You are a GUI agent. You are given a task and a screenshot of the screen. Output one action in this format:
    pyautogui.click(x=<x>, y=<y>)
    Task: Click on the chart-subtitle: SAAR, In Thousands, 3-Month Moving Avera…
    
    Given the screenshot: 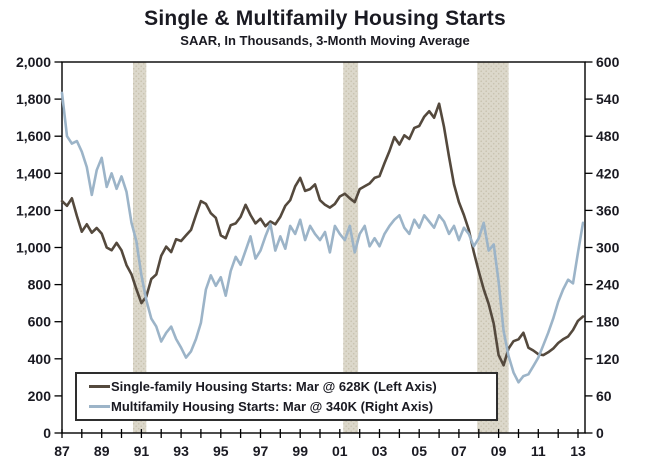 What is the action you would take?
    pyautogui.click(x=325, y=40)
    